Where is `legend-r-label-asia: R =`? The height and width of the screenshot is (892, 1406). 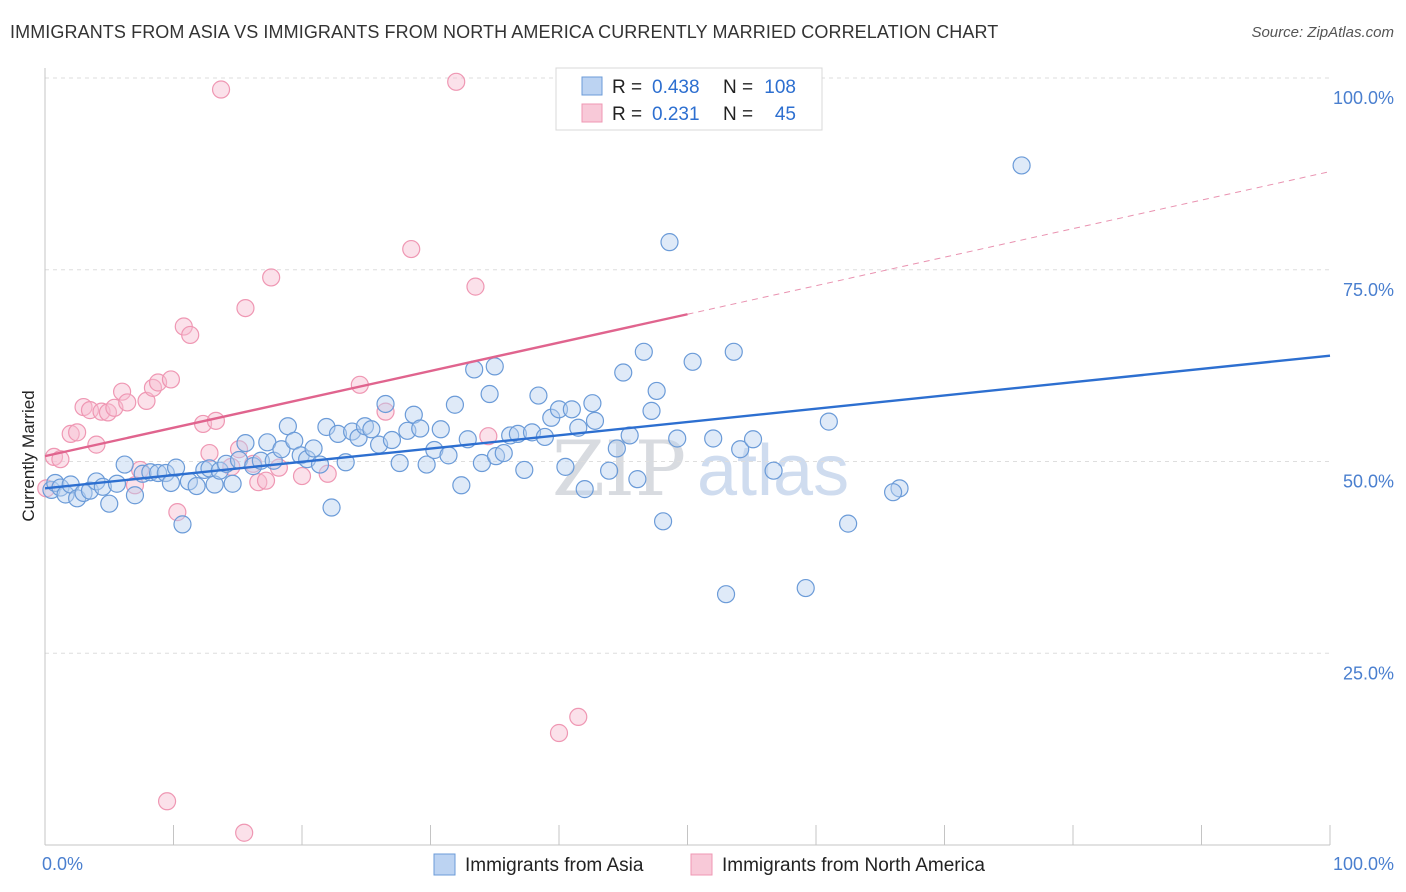
legend-r-label-asia: R = is located at coordinates (627, 87).